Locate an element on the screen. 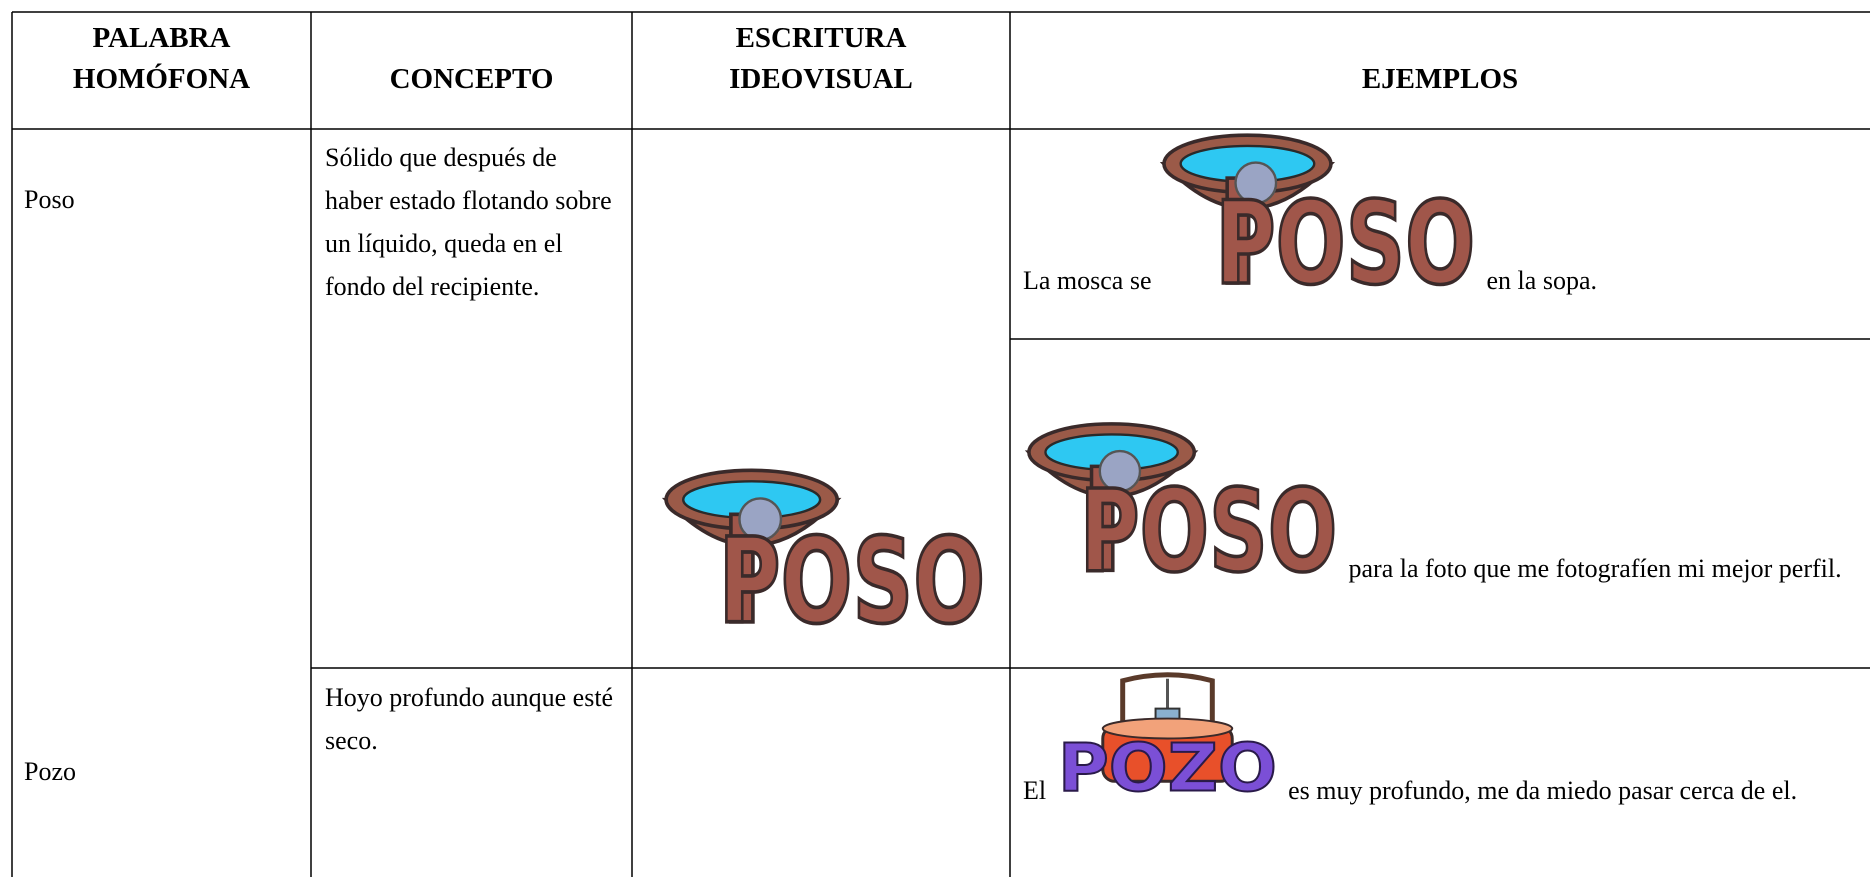 This screenshot has width=1870, height=877. header-cell: PALABRA HOMÓFONA is located at coordinates (161, 56).